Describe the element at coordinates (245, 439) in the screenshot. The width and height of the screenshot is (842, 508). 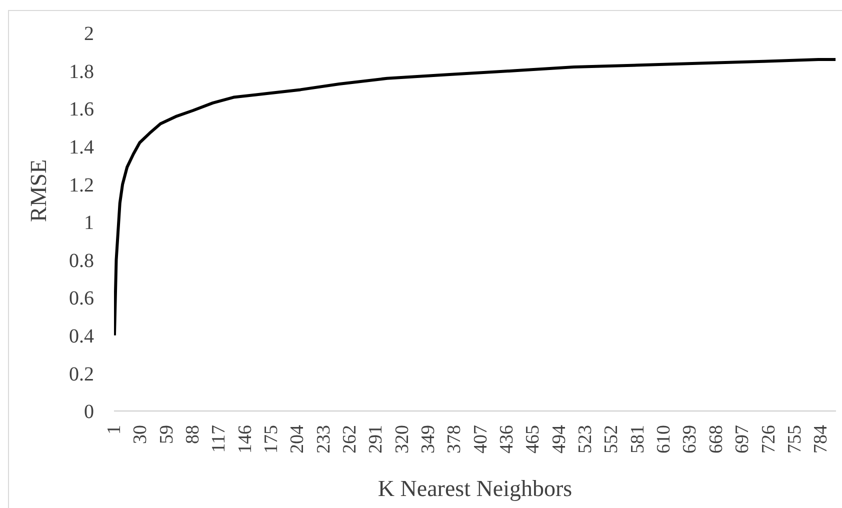
I see `x-tick-label: 146` at that location.